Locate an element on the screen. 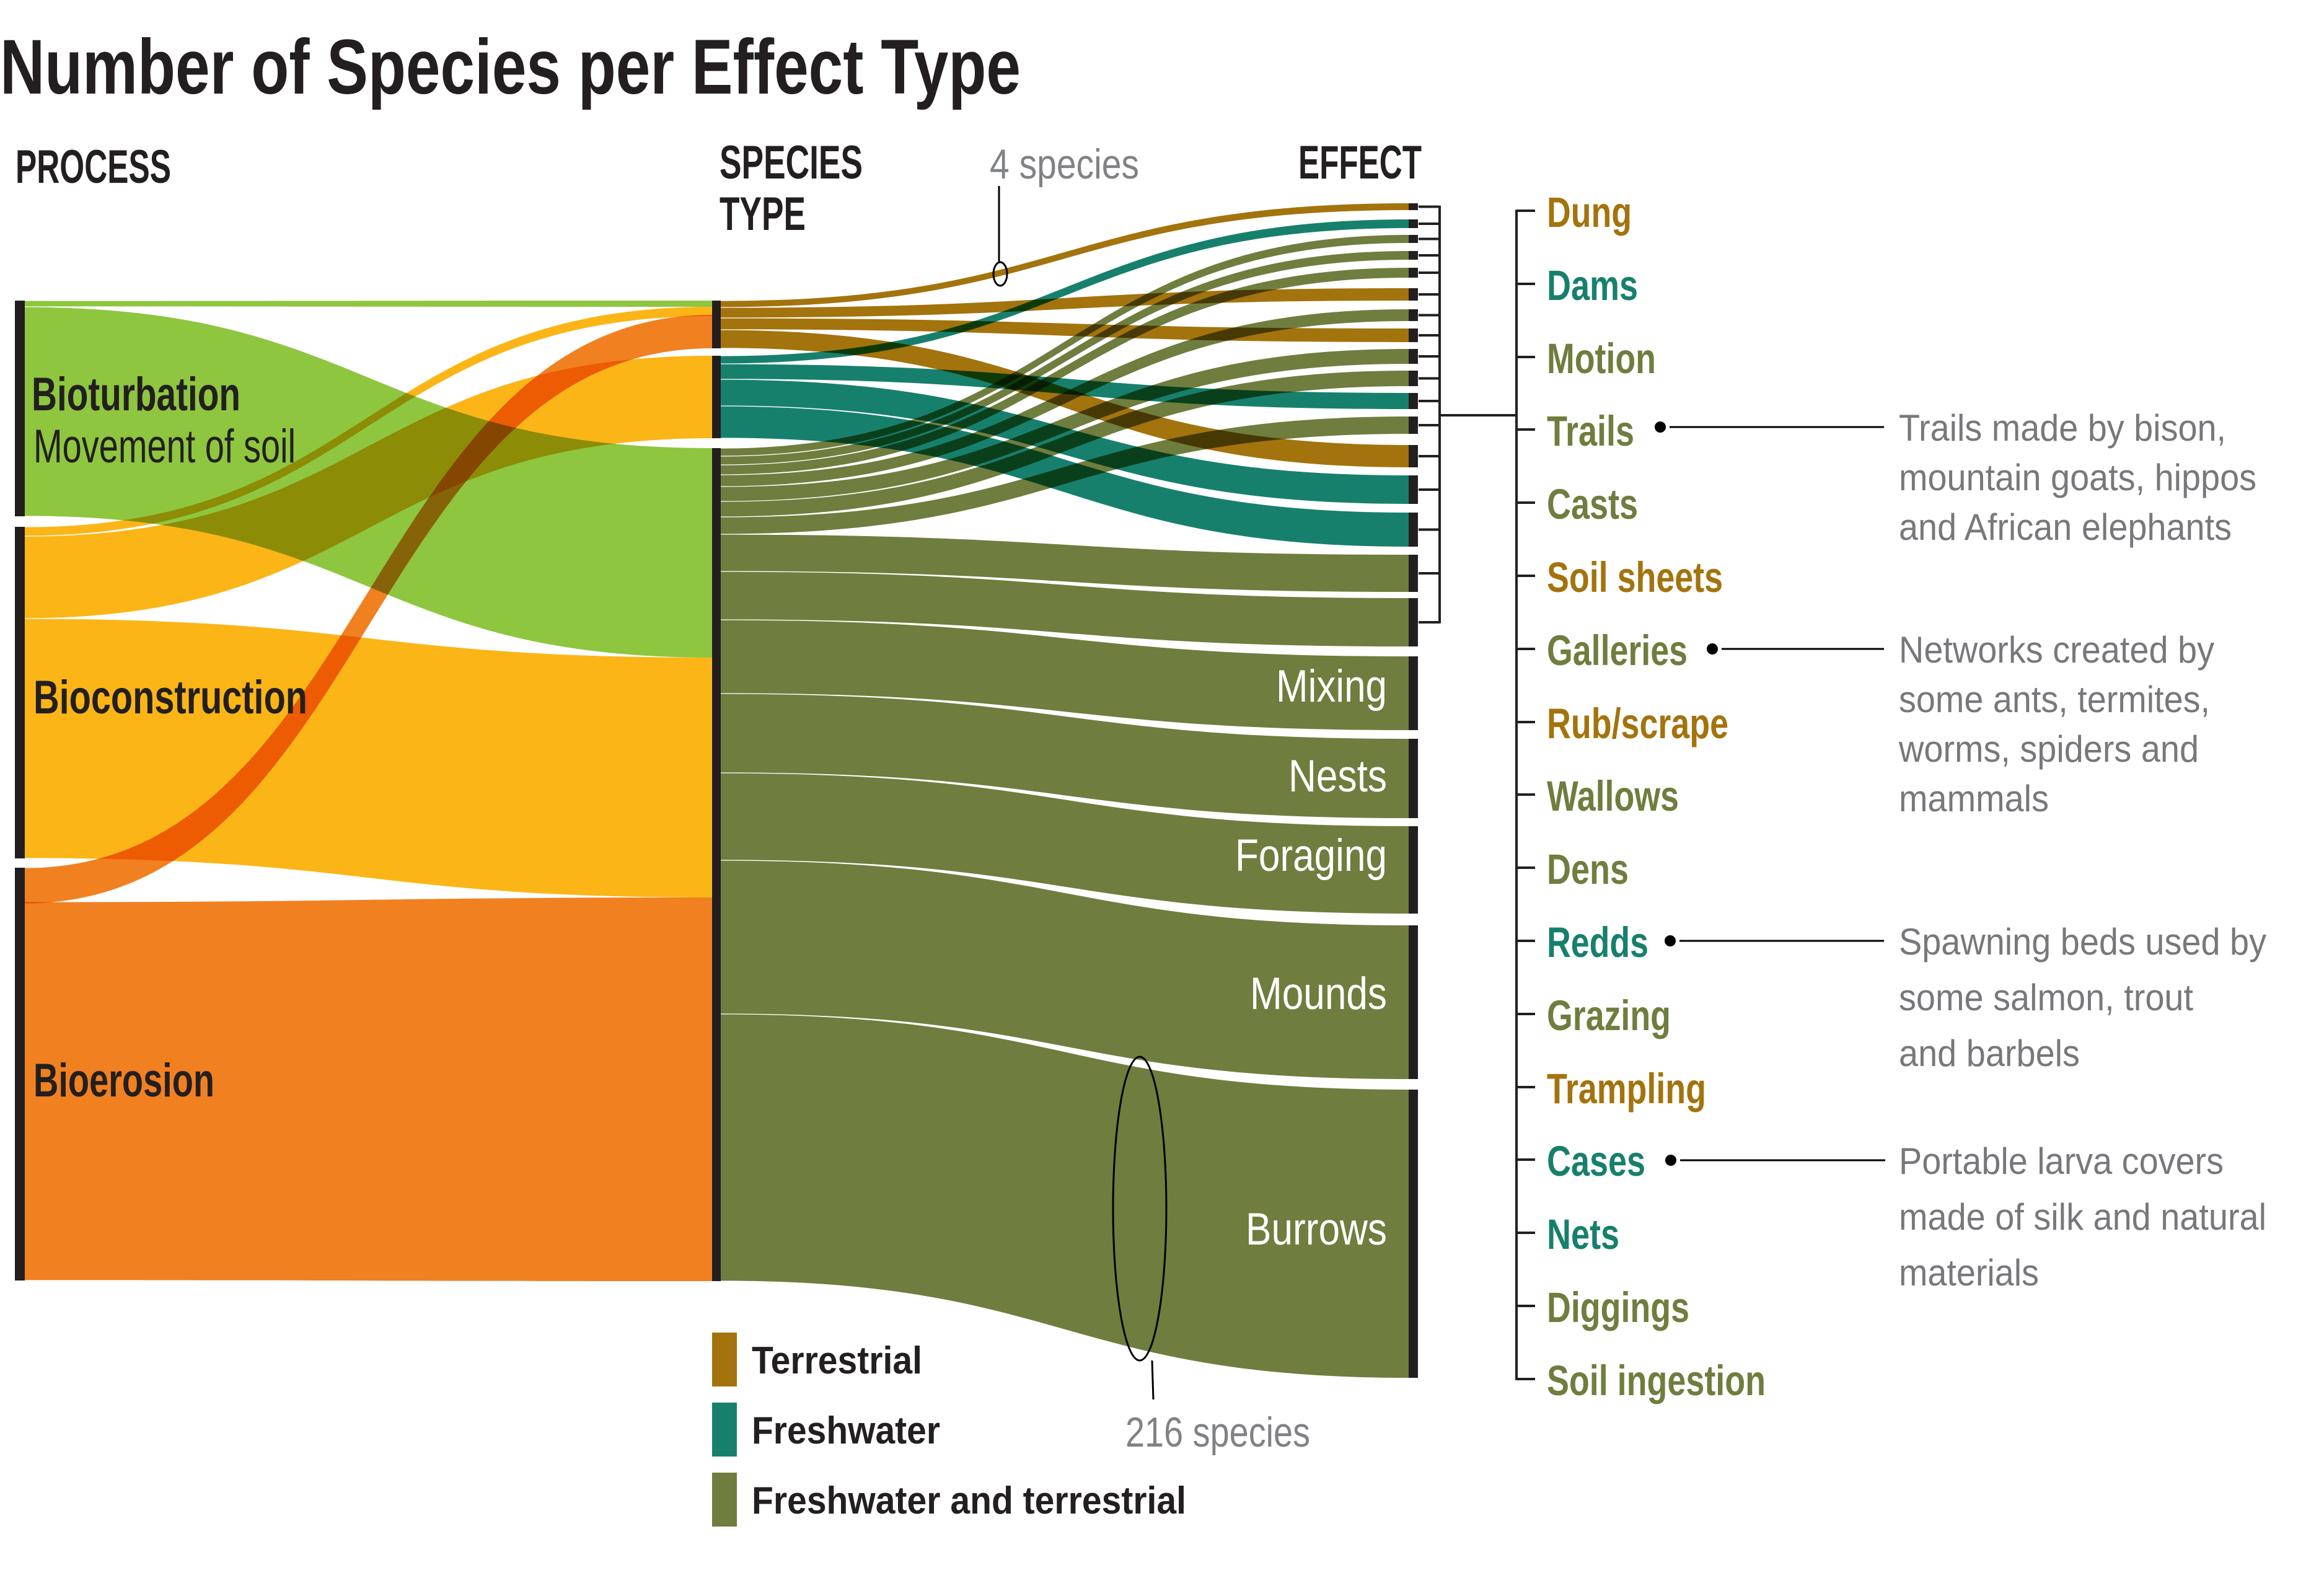  svg-text: Portable larva covers is located at coordinates (2061, 1161).